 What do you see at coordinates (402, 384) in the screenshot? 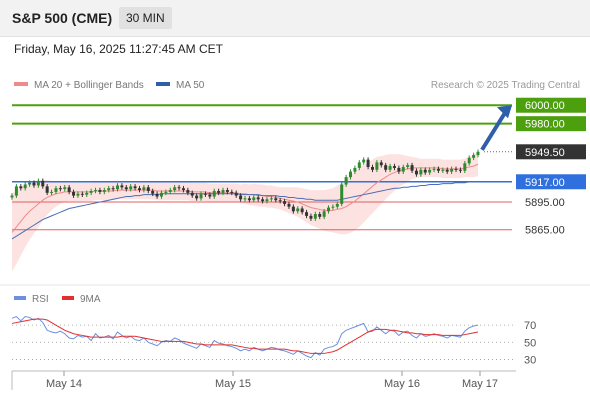
I see `x-tick-label: May 16` at bounding box center [402, 384].